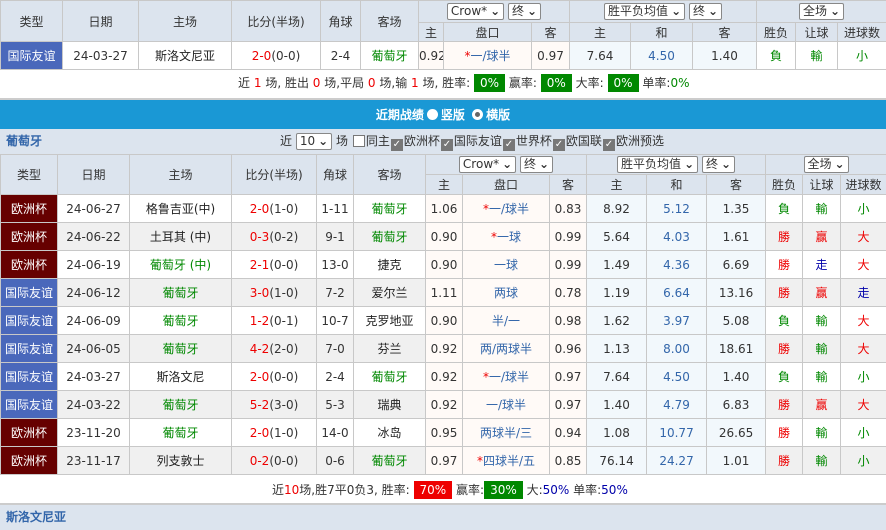 The image size is (886, 530). I want to click on vertical-label: 竖版, so click(453, 115).